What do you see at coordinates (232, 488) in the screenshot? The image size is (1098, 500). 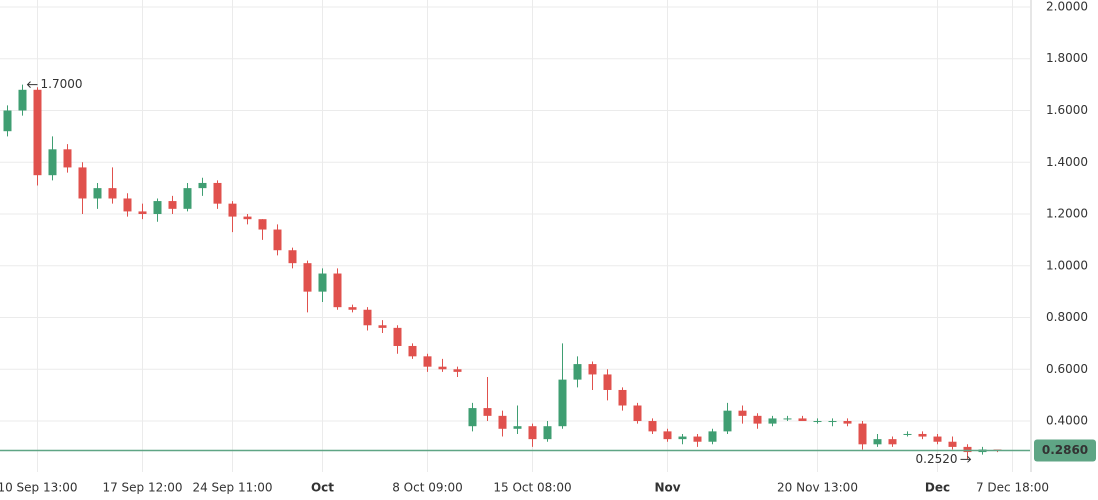 I see `x-tick-label: 24 Sep 11:00` at bounding box center [232, 488].